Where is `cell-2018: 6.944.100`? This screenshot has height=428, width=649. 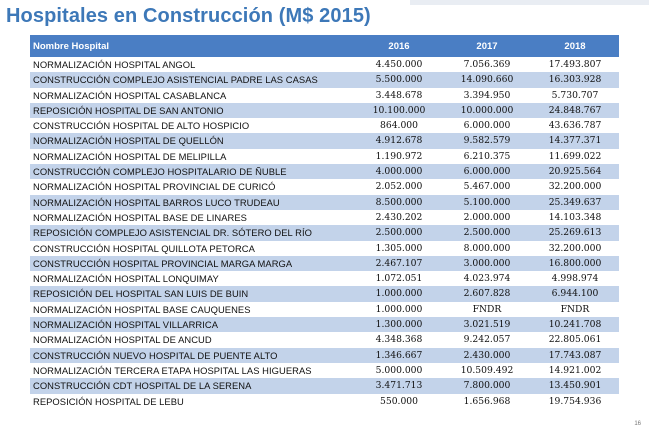 cell-2018: 6.944.100 is located at coordinates (575, 294).